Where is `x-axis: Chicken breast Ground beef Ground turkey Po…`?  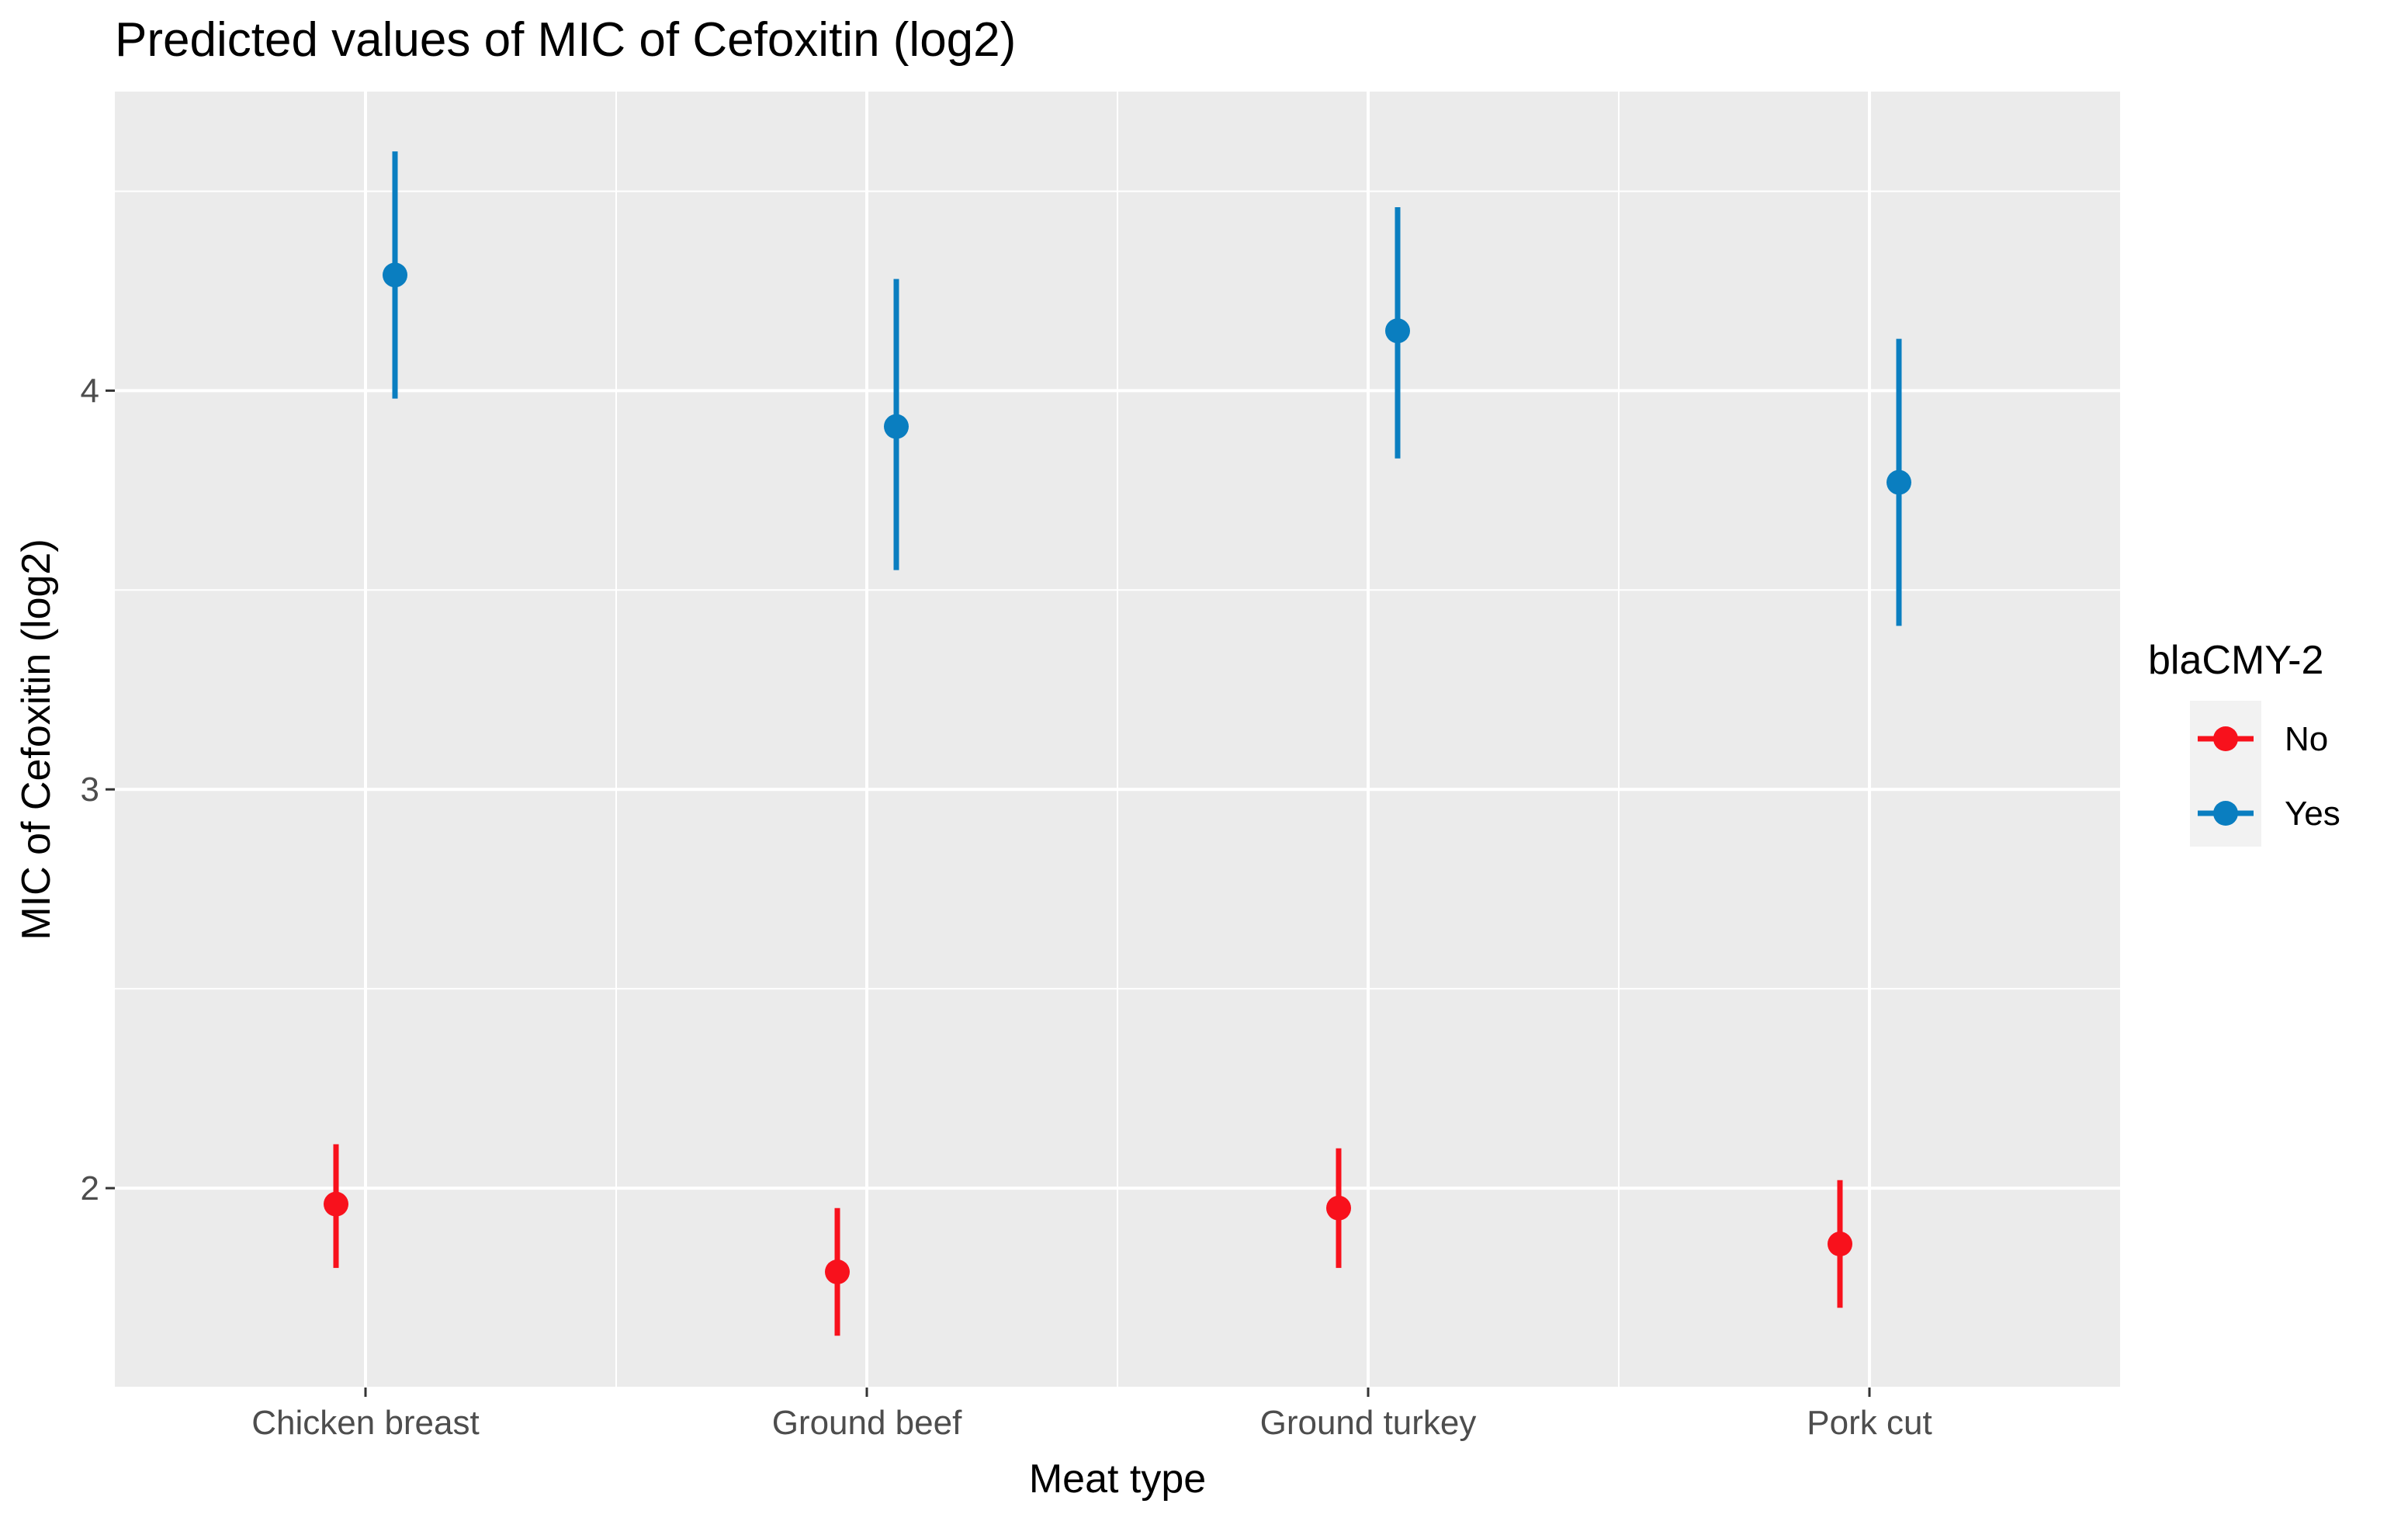
x-axis: Chicken breast Ground beef Ground turkey Po… is located at coordinates (1091, 1415).